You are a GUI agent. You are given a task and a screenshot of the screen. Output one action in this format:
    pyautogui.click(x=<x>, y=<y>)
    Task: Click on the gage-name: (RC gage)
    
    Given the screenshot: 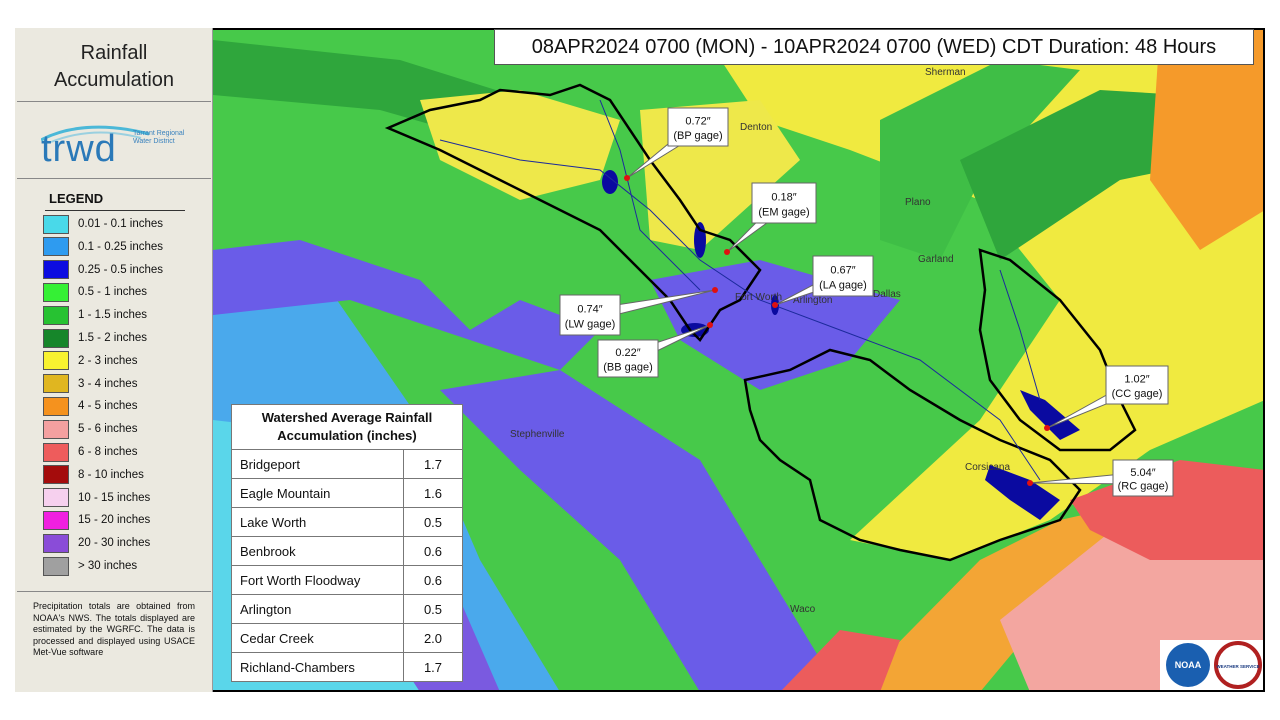 What is the action you would take?
    pyautogui.click(x=1143, y=487)
    